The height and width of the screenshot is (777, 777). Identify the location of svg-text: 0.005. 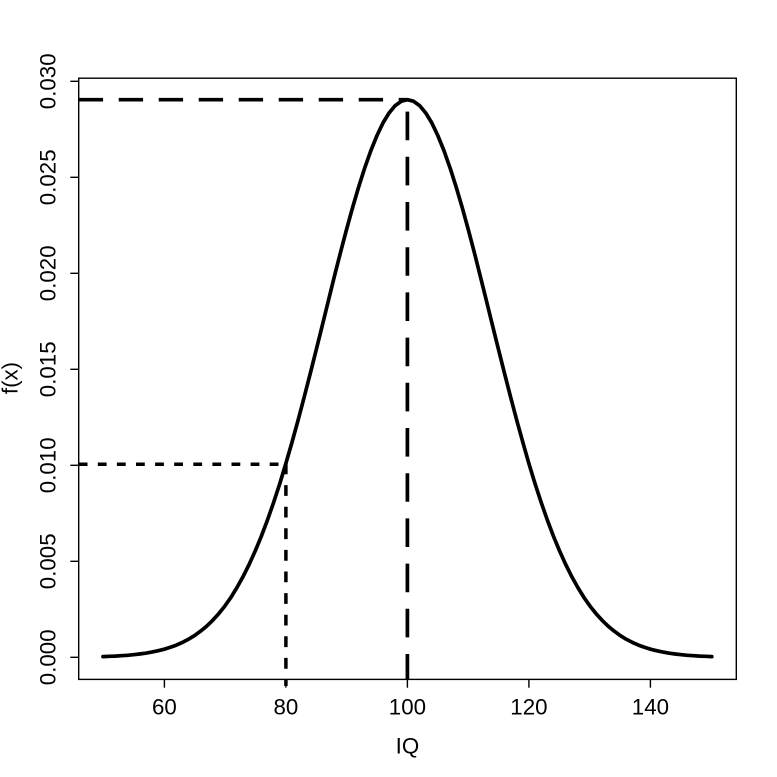
(48, 561).